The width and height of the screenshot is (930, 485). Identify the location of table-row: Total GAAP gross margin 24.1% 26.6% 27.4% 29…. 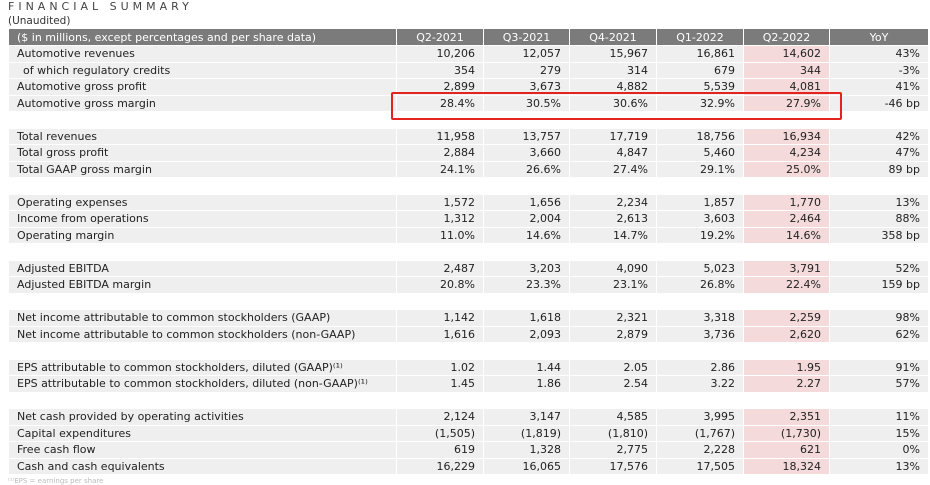
(468, 169).